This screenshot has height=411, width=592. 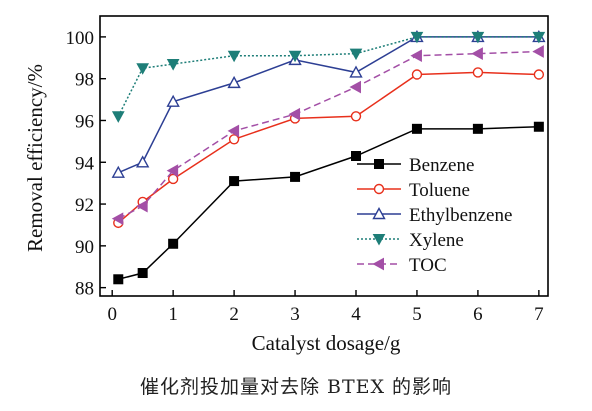 What do you see at coordinates (441, 165) in the screenshot?
I see `legend-label-benzene: Benzene` at bounding box center [441, 165].